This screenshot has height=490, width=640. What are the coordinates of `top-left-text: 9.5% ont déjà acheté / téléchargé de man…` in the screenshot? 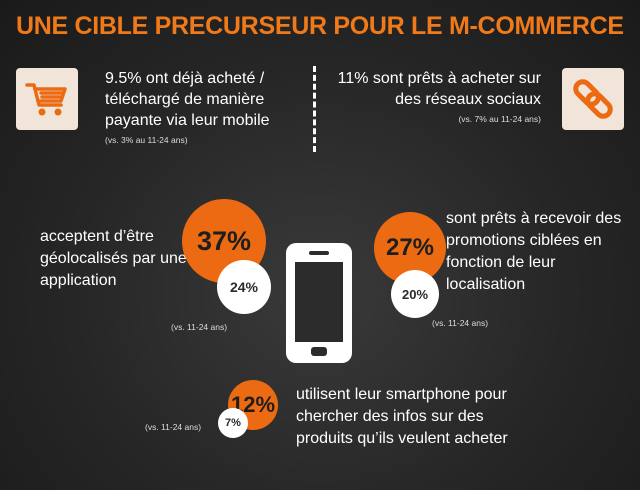 It's located at (187, 99).